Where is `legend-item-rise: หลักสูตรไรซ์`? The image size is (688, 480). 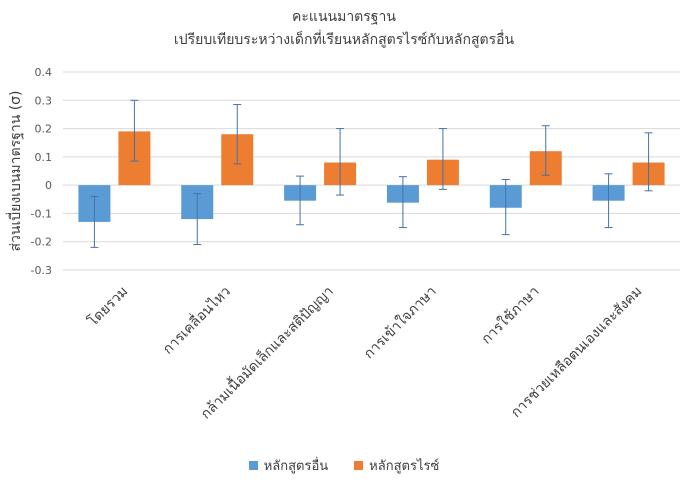 legend-item-rise: หลักสูตรไรซ์ is located at coordinates (396, 465).